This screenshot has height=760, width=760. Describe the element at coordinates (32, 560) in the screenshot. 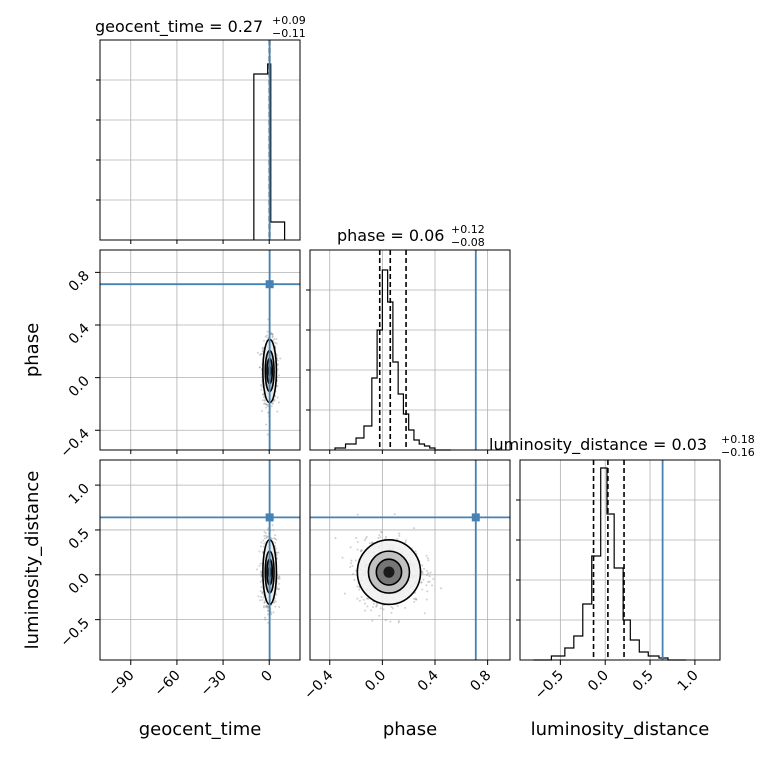

I see `ylabel-luminosity-distance: luminosity_distance` at that location.